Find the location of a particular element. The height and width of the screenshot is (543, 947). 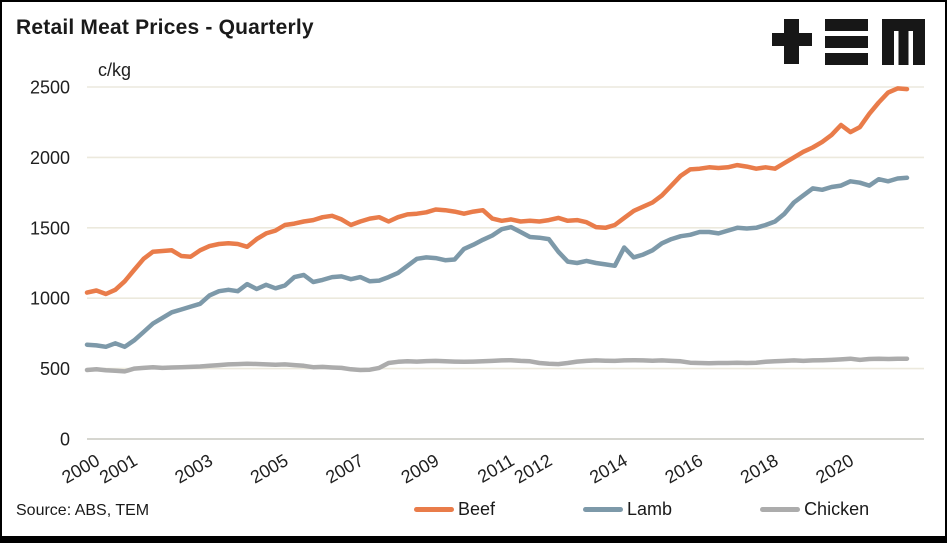

legend: Beef Lamb Chicken is located at coordinates (641, 509).